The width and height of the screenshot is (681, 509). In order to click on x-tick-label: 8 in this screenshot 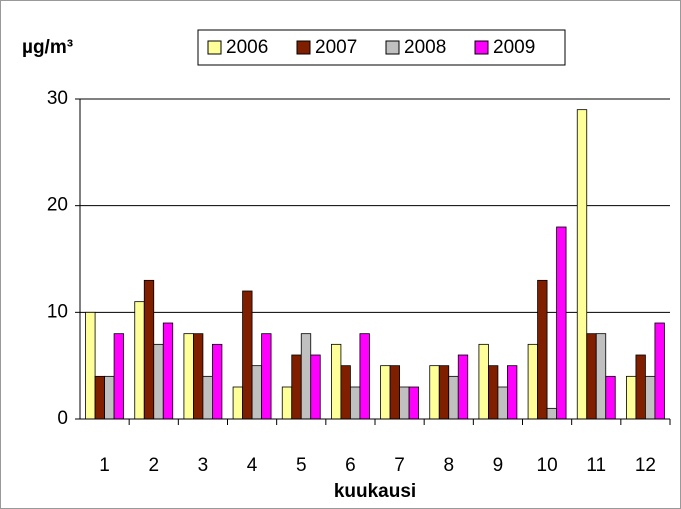, I will do `click(448, 465)`.